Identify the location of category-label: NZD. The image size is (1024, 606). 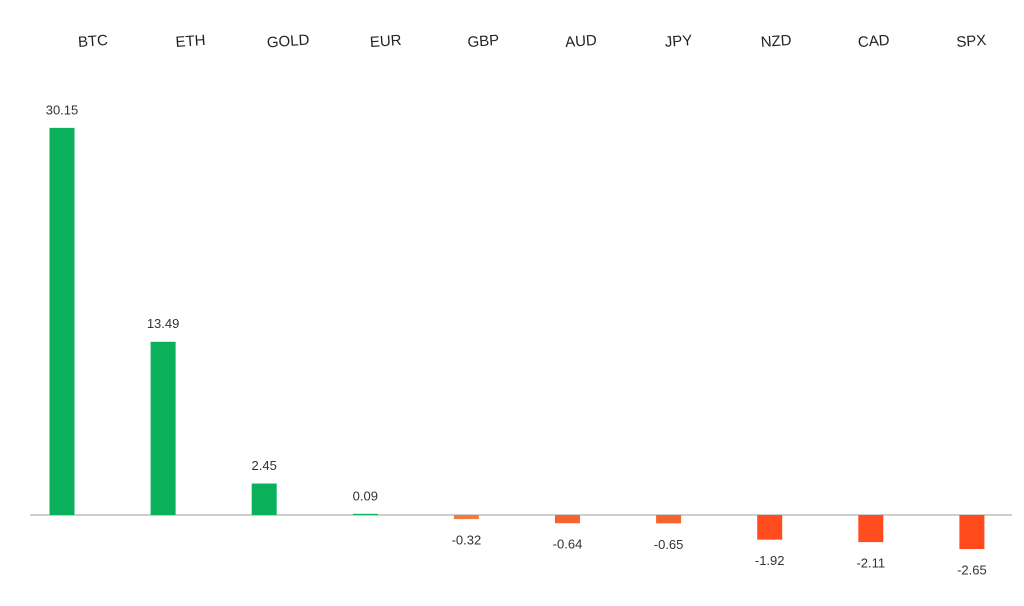
(776, 41).